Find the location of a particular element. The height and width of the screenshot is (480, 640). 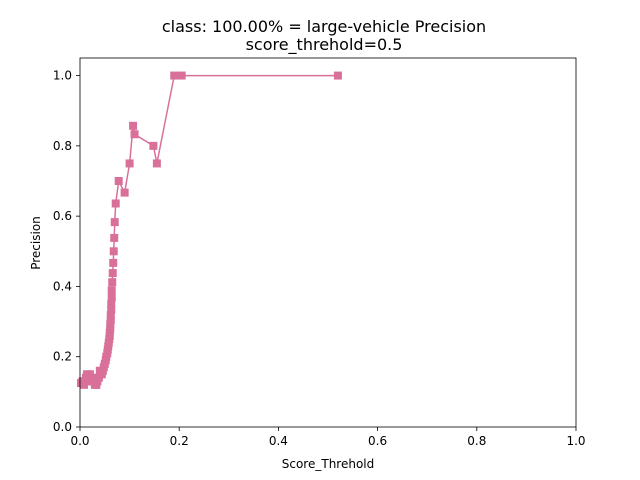

y-tick-label: 0.2 is located at coordinates (62, 357).